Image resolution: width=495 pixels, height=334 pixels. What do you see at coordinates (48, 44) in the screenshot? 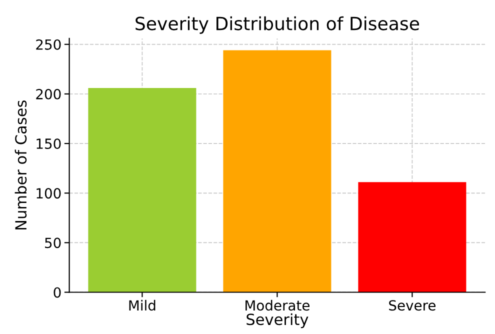
I see `y-tick-label: 250` at bounding box center [48, 44].